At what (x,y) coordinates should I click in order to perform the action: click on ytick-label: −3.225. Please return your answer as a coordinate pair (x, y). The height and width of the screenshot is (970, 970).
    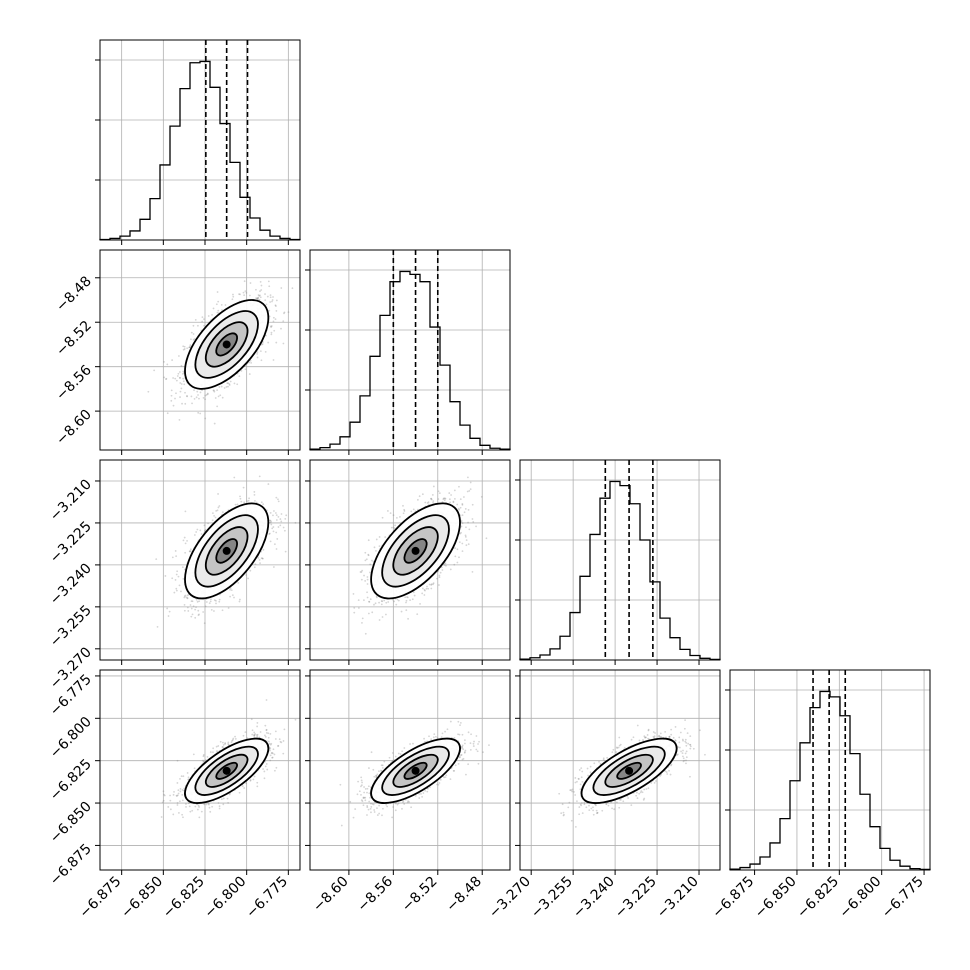
    Looking at the image, I should click on (71, 542).